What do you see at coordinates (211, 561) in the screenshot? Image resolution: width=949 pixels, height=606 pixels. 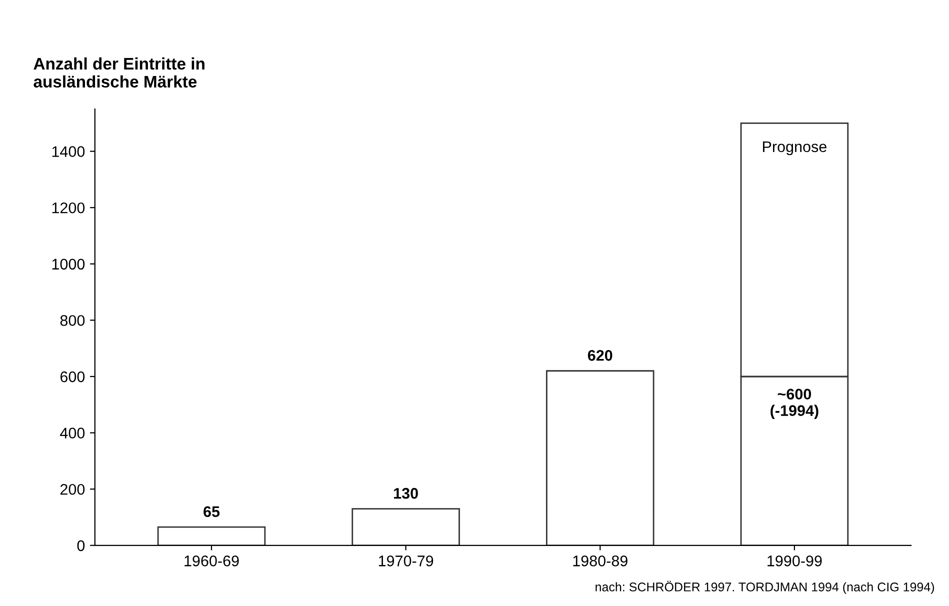 I see `x-tick-label: 1960-69` at bounding box center [211, 561].